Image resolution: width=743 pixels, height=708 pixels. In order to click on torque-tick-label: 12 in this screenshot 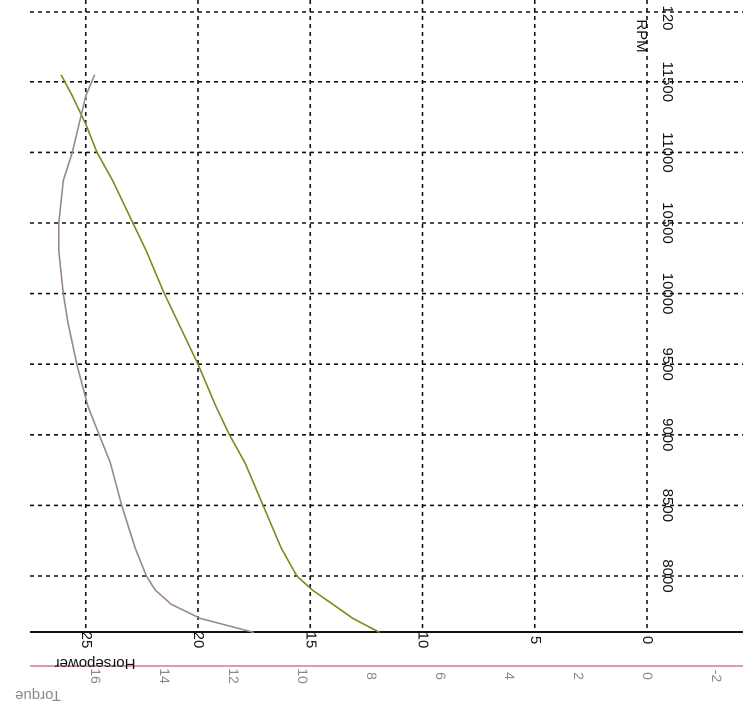, I will do `click(234, 676)`.